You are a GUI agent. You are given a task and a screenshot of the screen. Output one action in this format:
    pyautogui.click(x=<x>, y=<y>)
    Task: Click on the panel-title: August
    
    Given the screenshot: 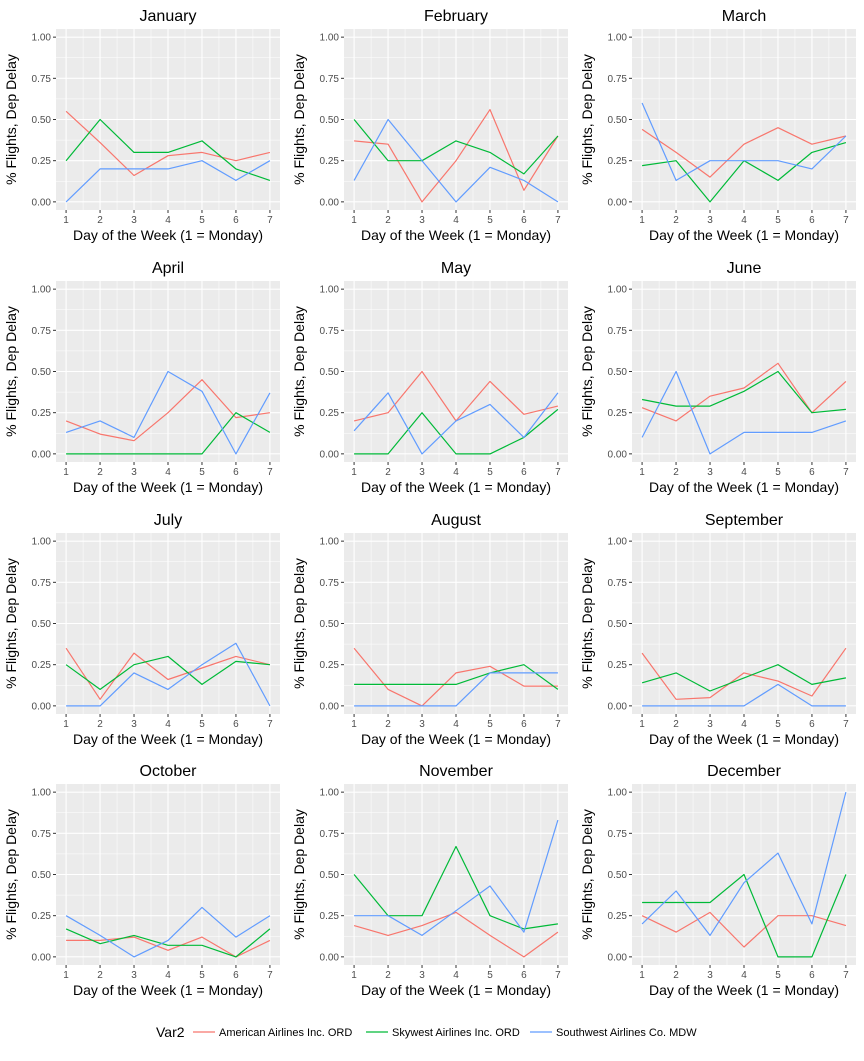 What is the action you would take?
    pyautogui.click(x=456, y=520)
    